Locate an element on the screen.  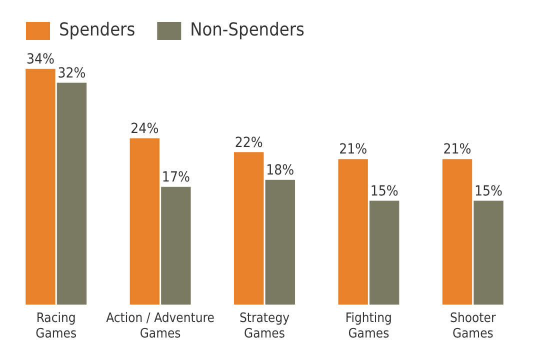
x-tick-label: Shooter Games is located at coordinates (473, 326).